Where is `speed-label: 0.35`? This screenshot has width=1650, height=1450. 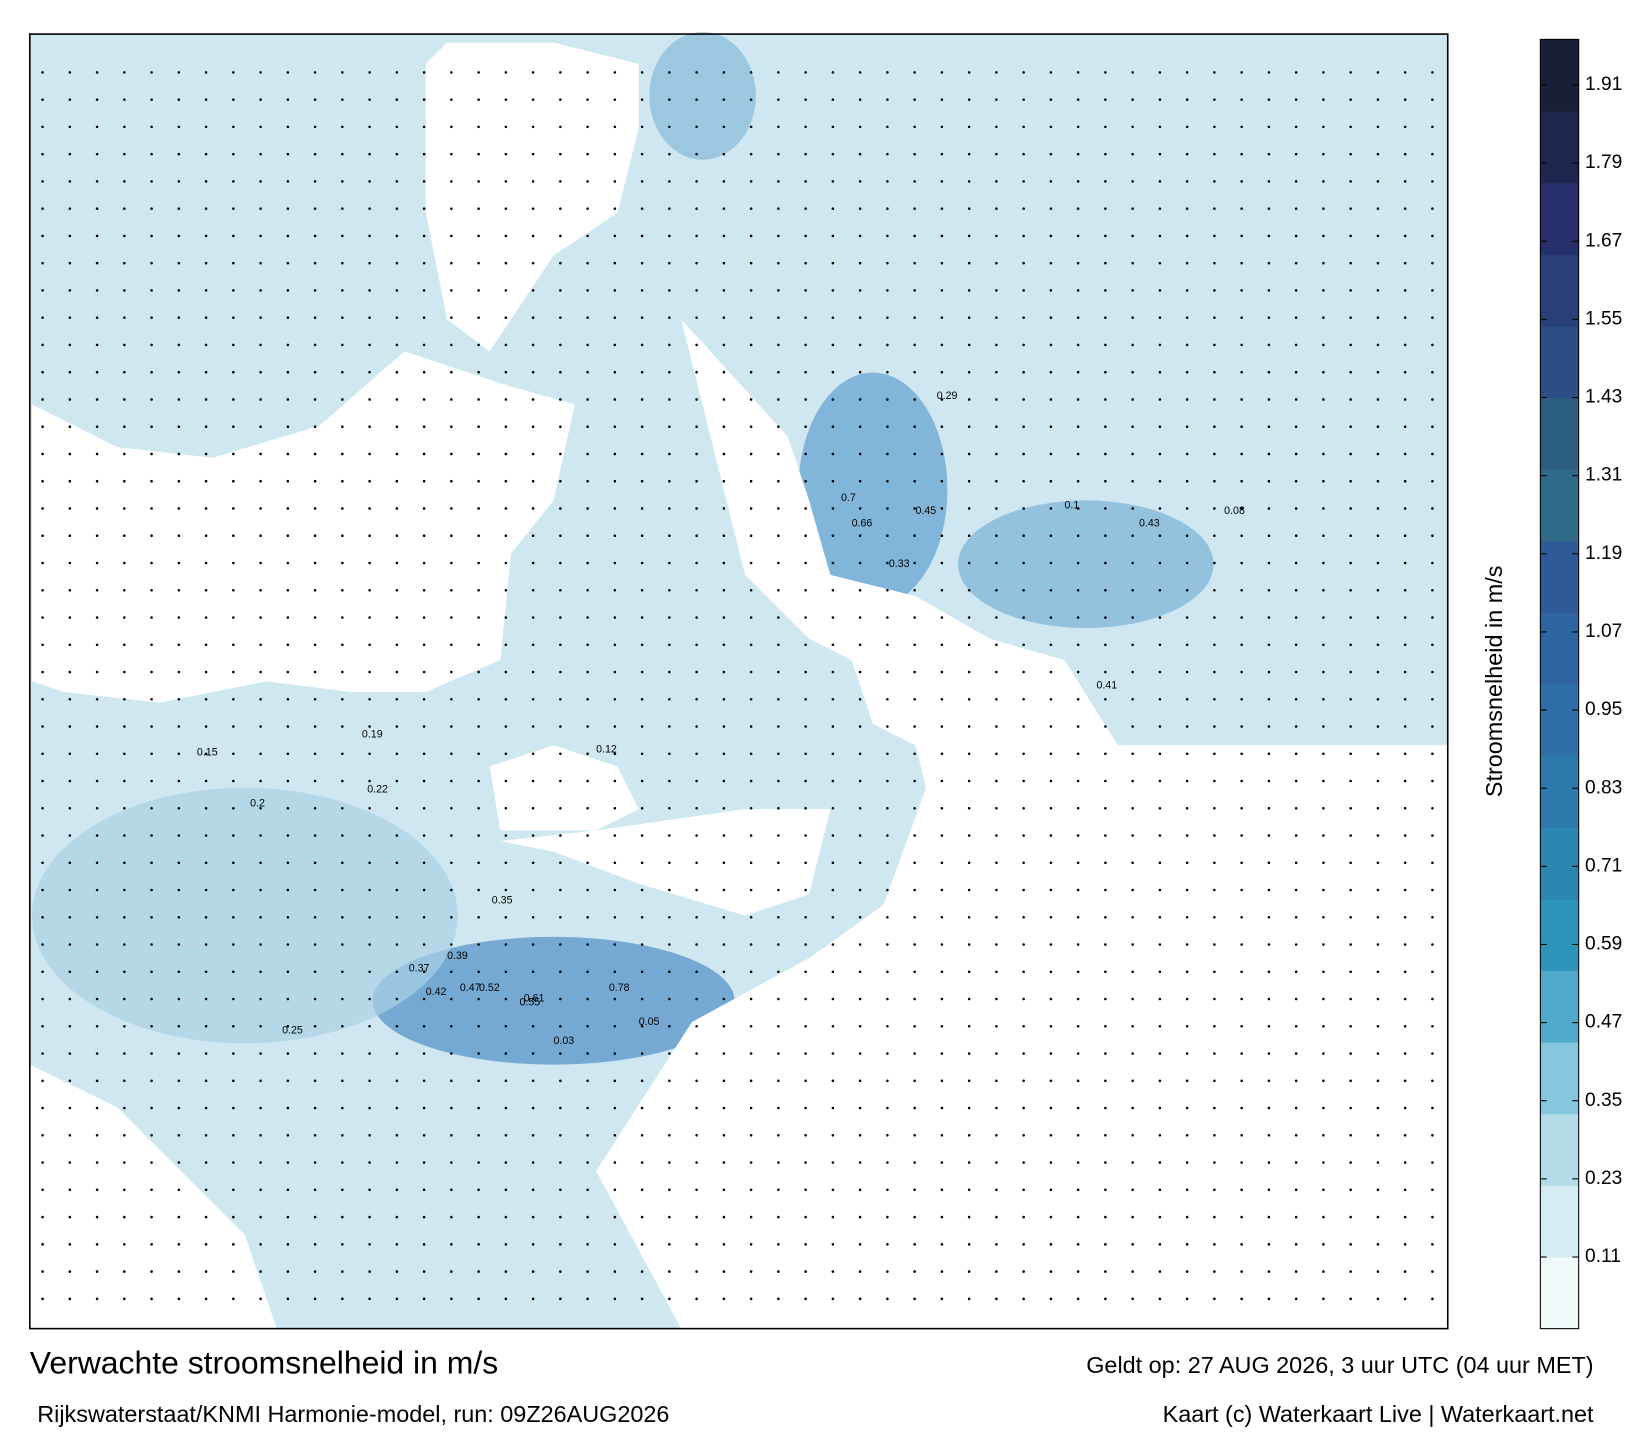
speed-label: 0.35 is located at coordinates (502, 900).